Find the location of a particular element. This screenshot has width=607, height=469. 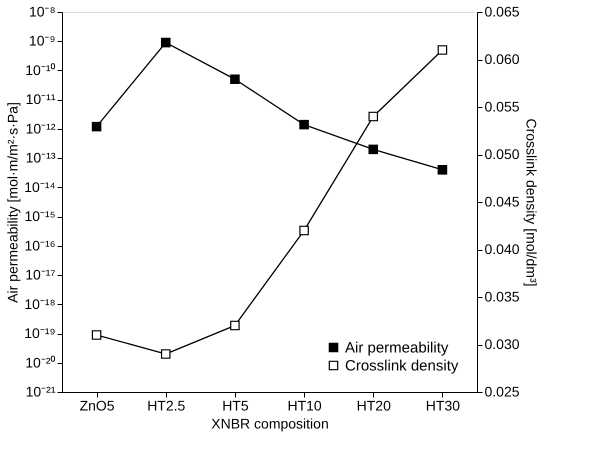

y2-axis-title: Crosslink density [mol/dm³] is located at coordinates (532, 202).